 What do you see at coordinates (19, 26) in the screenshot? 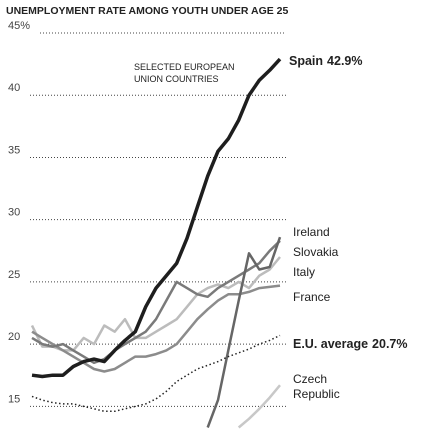
I see `y-tick-label: 45%` at bounding box center [19, 26].